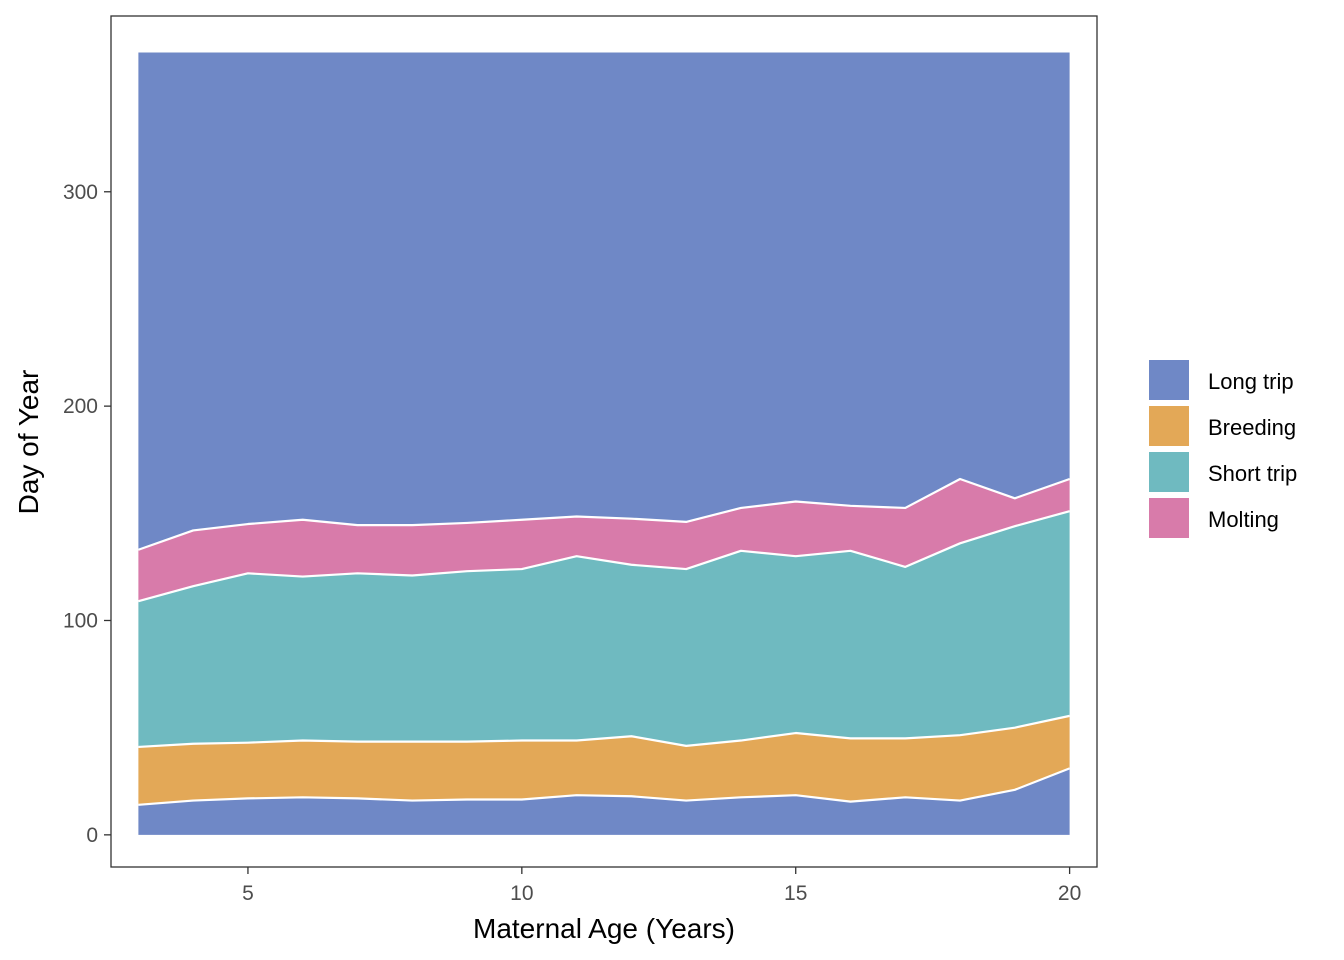 The image size is (1344, 960). Describe the element at coordinates (1169, 426) in the screenshot. I see `legend-key-breeding` at that location.